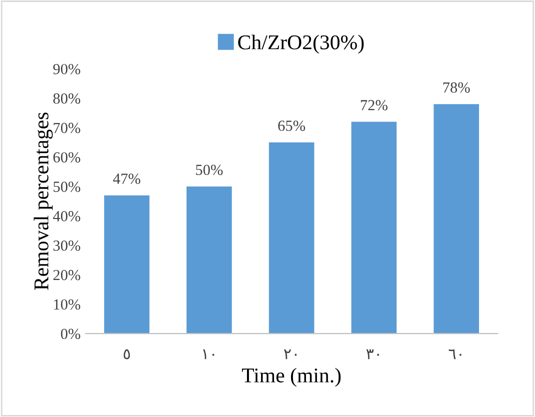 The width and height of the screenshot is (535, 417). Describe the element at coordinates (372, 354) in the screenshot. I see `x-tick-label: ٣٠` at that location.